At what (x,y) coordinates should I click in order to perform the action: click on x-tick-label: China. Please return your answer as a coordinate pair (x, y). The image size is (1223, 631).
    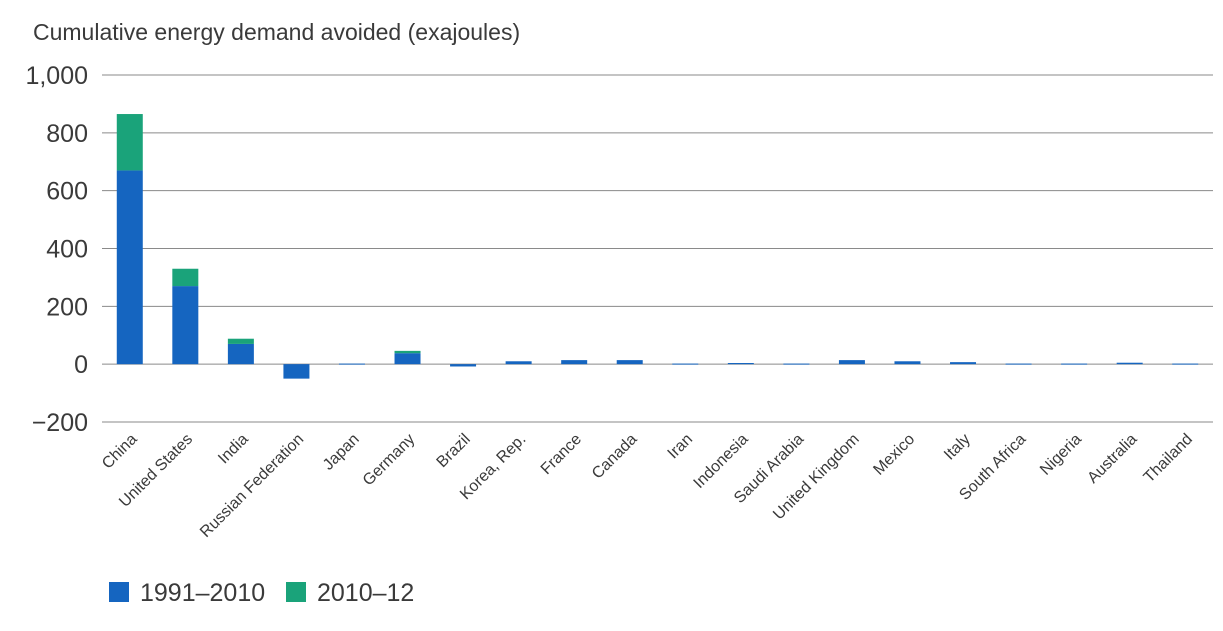
    Looking at the image, I should click on (120, 452).